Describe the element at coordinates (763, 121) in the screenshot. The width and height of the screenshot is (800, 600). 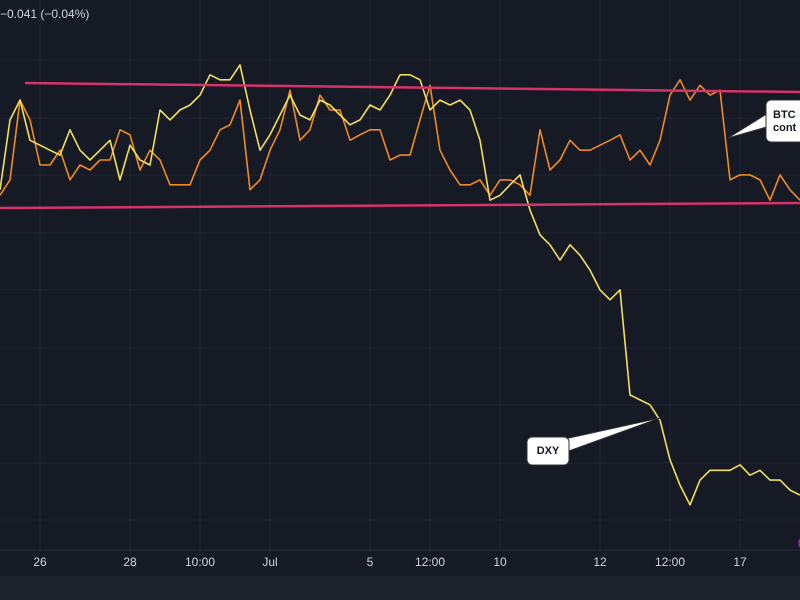
I see `btc-callout: BTC cont` at that location.